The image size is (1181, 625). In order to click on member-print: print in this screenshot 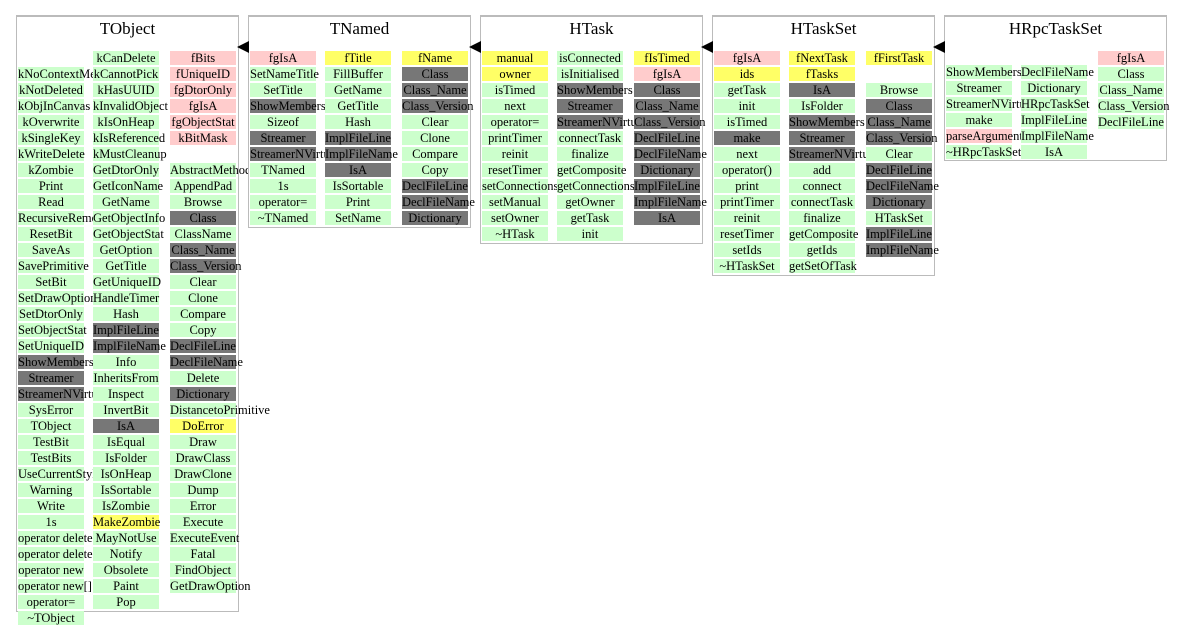, I will do `click(747, 186)`.